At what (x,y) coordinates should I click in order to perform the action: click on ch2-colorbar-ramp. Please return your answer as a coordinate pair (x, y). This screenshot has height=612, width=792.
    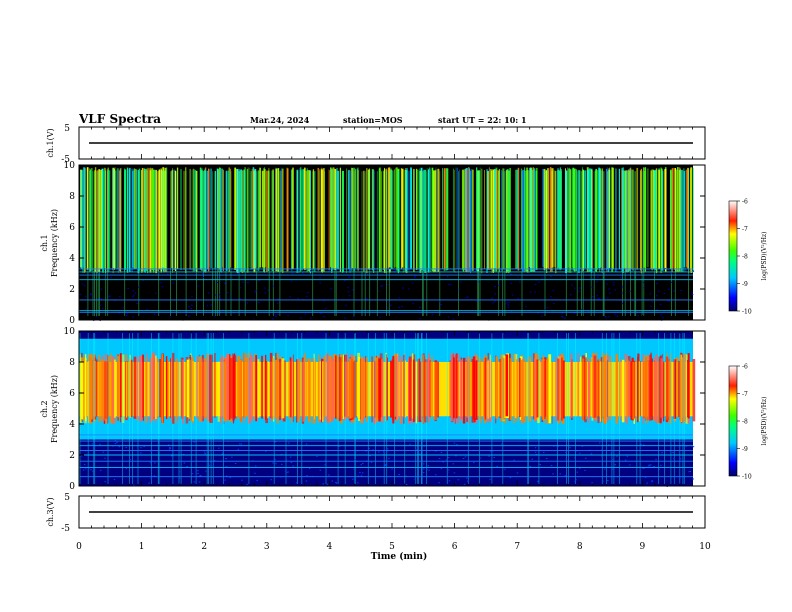
    Looking at the image, I should click on (733, 421).